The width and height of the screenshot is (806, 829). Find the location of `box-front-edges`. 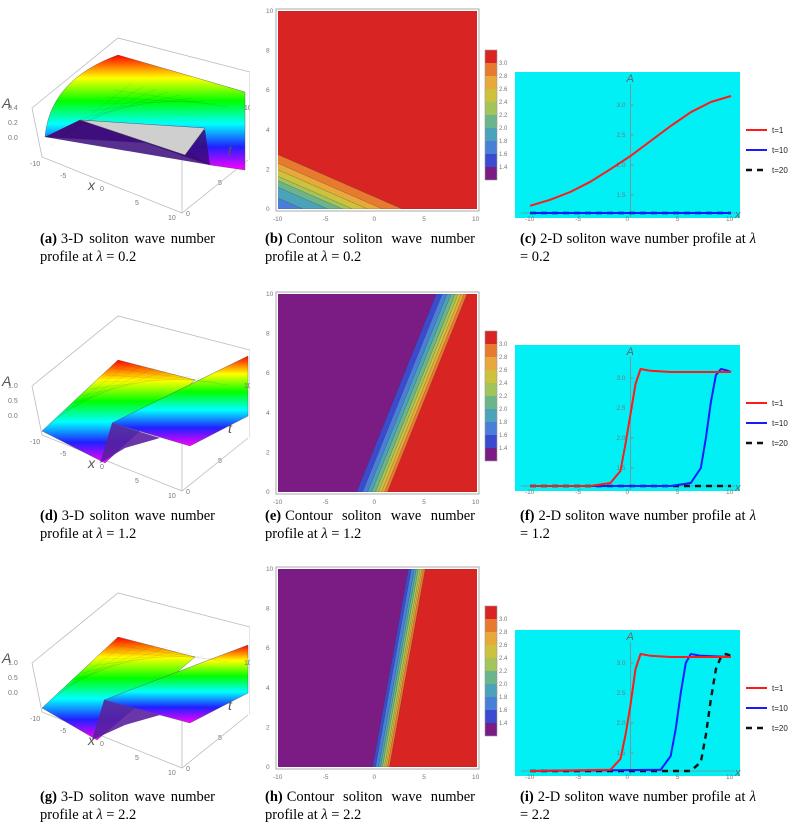

box-front-edges is located at coordinates (140, 715).